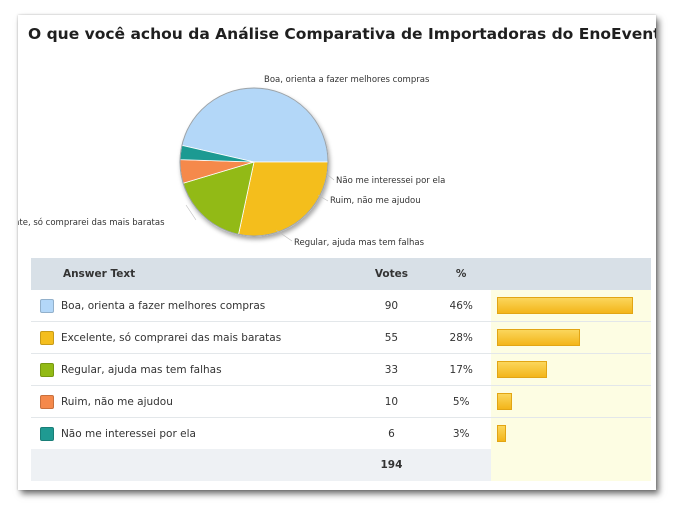 The image size is (678, 512). I want to click on percent-value: 3%, so click(461, 433).